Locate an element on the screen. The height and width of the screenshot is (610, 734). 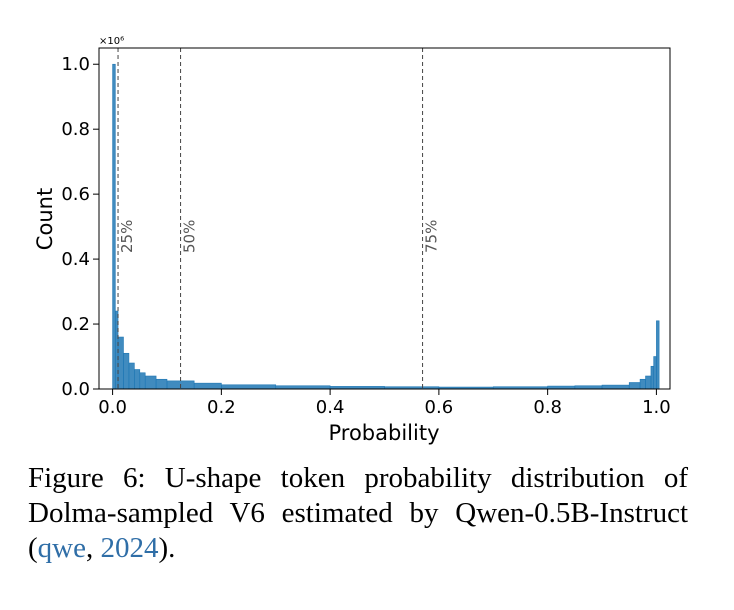
citation-year-link: 2024 is located at coordinates (129, 548).